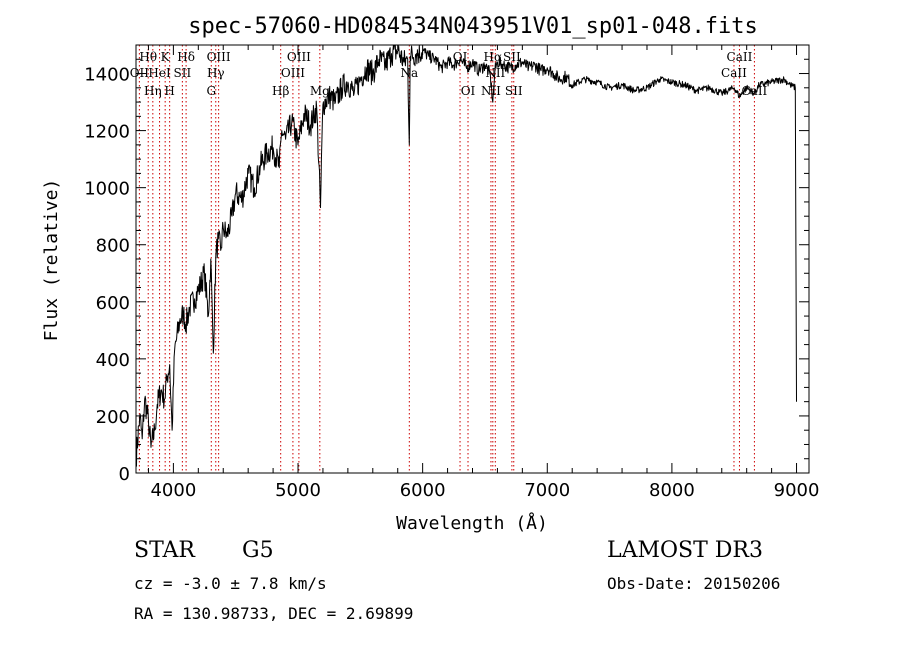 The image size is (900, 654). Describe the element at coordinates (293, 73) in the screenshot. I see `line-label-12: OIII` at that location.